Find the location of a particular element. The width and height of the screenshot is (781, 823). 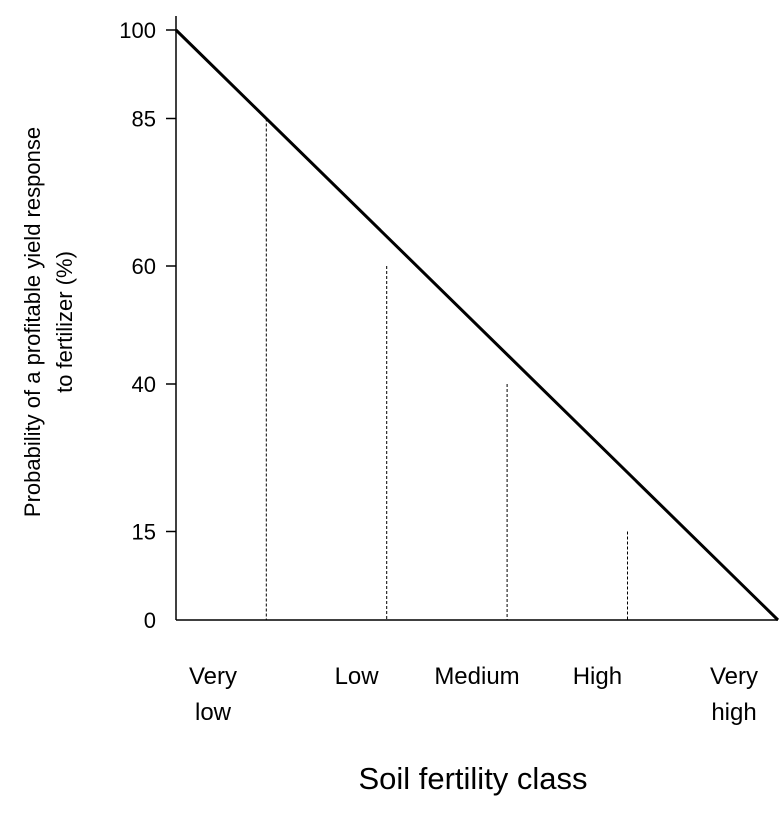

x-category-label: Medium is located at coordinates (476, 676).